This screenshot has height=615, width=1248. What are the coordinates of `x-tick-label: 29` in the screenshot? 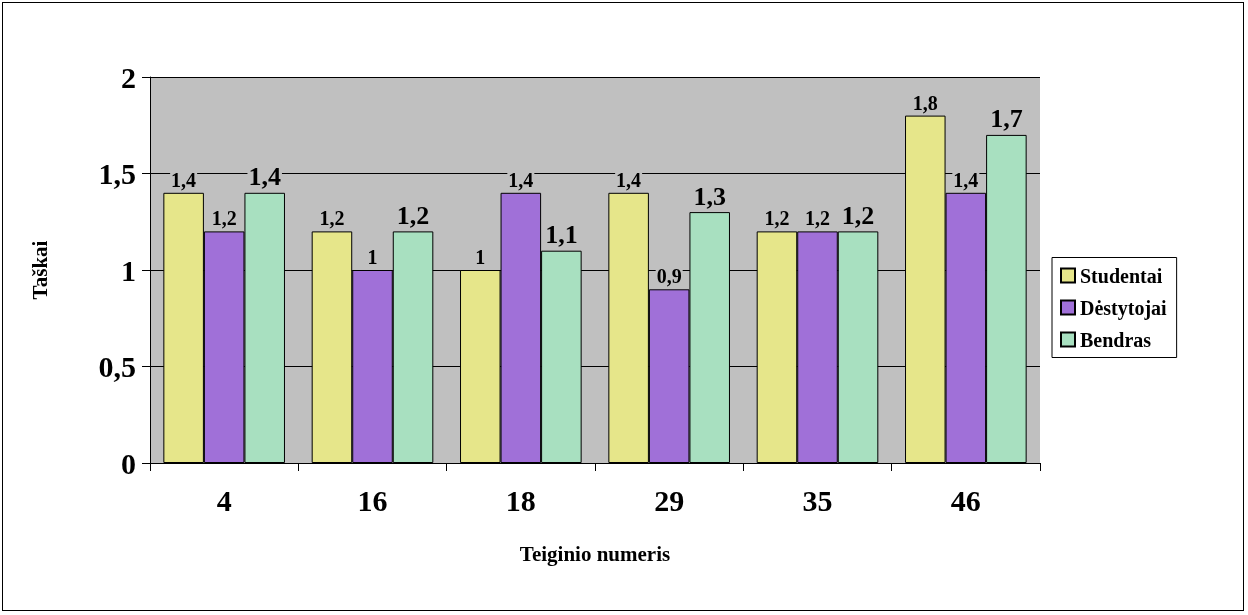 It's located at (669, 500).